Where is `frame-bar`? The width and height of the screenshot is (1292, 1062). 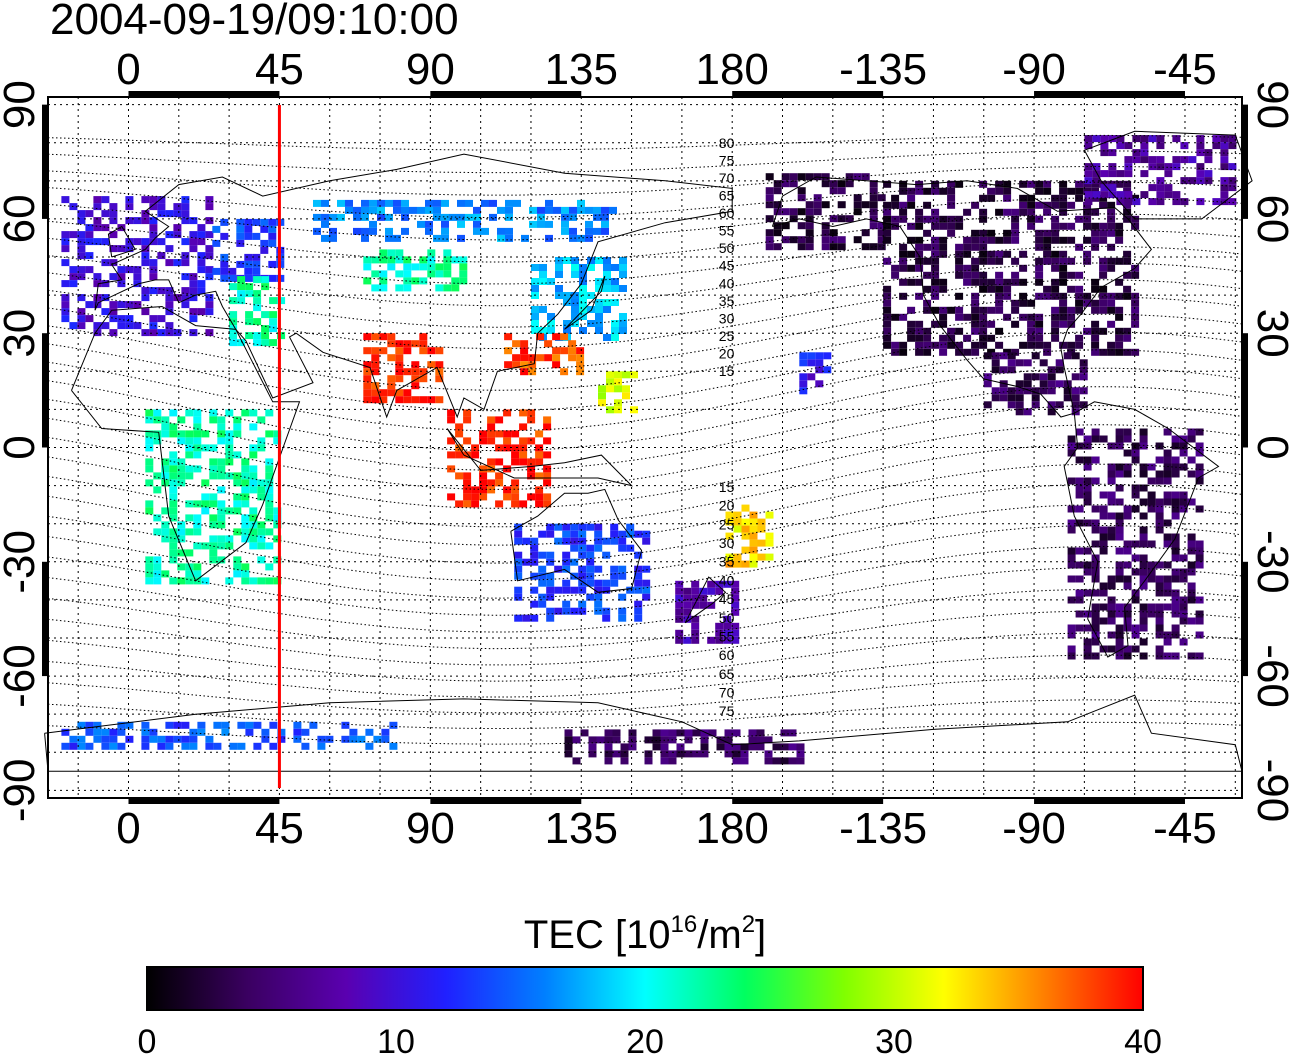 frame-bar is located at coordinates (808, 94).